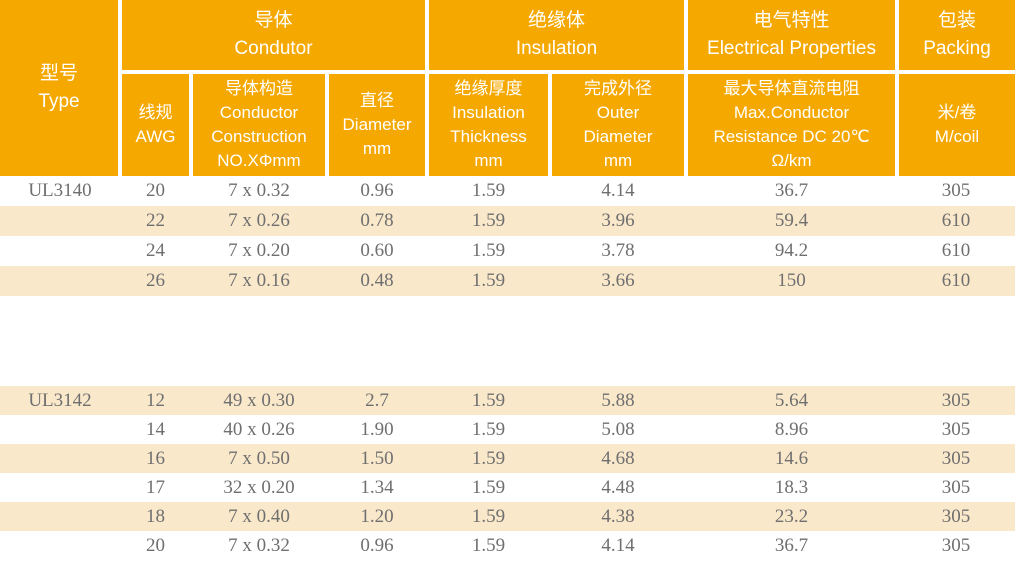  Describe the element at coordinates (260, 124) in the screenshot. I see `header-conductor-construction: 导体构造 Conductor Construction NO.XΦmm` at that location.